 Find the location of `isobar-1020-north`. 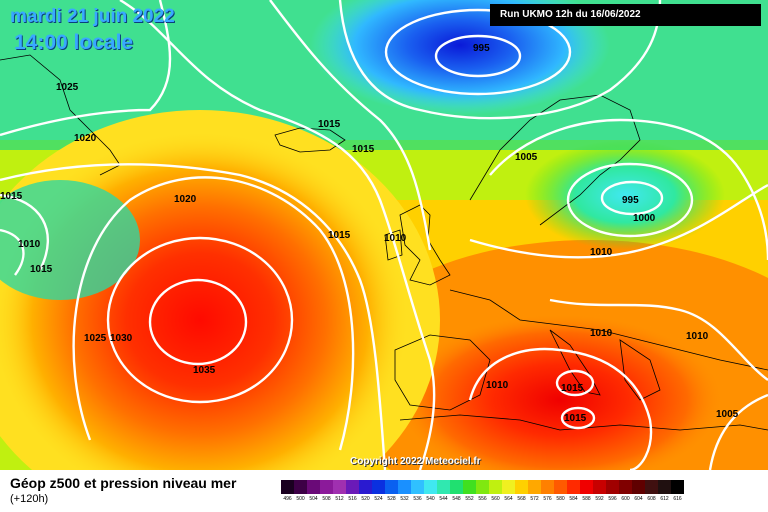

isobar-1020-north is located at coordinates (86, 68).